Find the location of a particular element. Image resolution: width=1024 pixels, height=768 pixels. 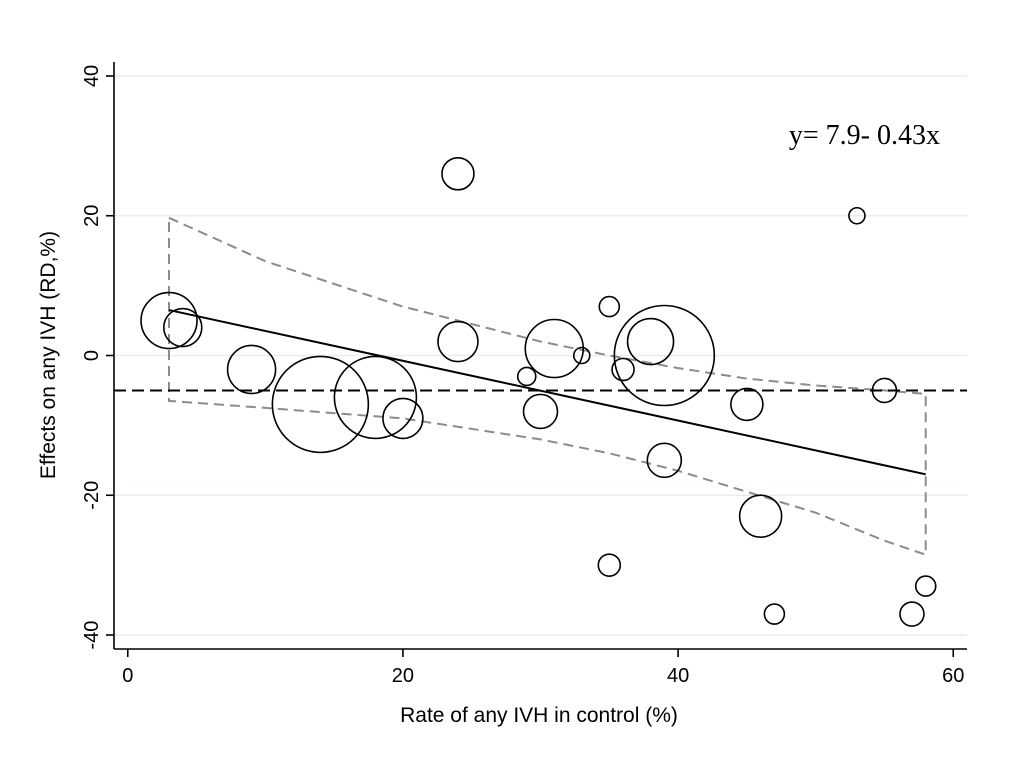

x-axis-label: Rate of any IVH in control (%) is located at coordinates (539, 715).